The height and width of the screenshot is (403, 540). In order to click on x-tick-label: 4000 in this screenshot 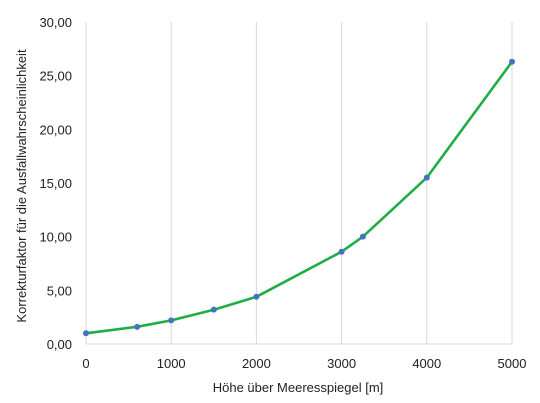, I will do `click(426, 363)`.